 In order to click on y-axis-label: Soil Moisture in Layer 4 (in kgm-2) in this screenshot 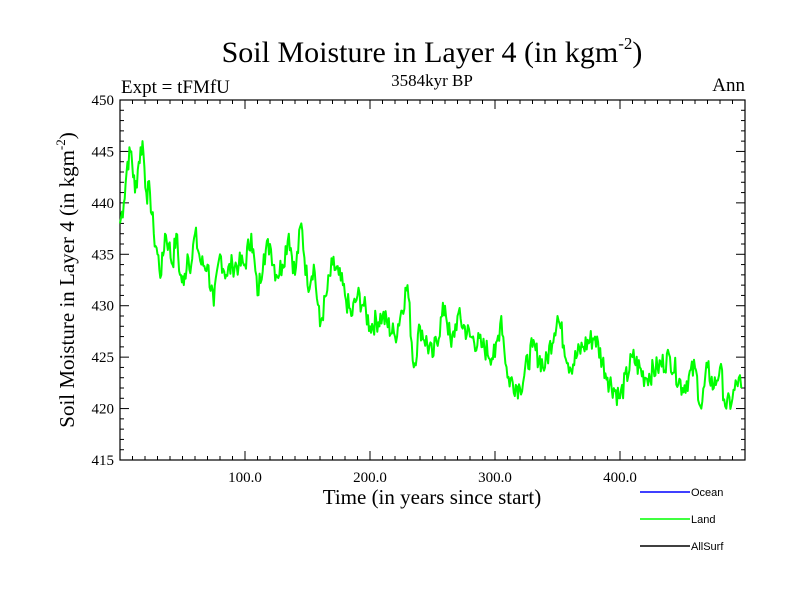, I will do `click(66, 279)`.